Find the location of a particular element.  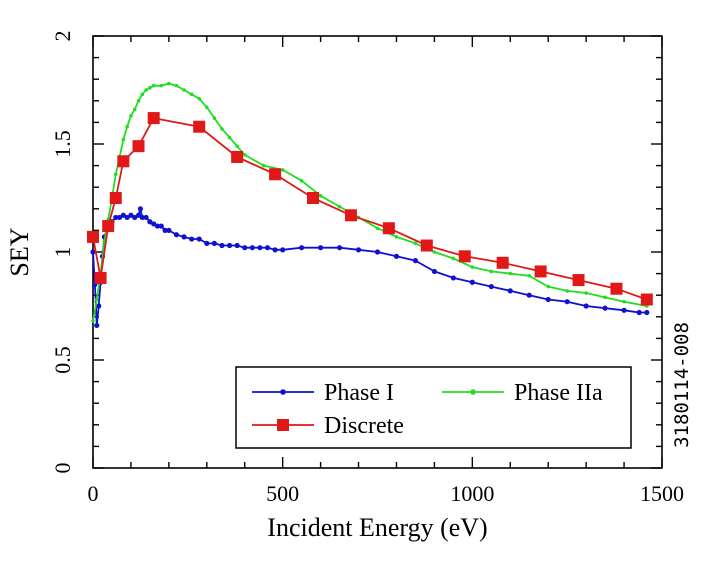

y-tick-label: 1 is located at coordinates (62, 252).